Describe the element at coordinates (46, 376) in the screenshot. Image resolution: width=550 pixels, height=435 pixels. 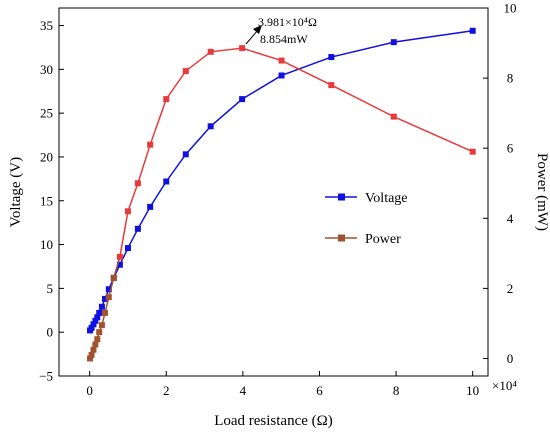
I see `y-left-tick-label: −5` at that location.